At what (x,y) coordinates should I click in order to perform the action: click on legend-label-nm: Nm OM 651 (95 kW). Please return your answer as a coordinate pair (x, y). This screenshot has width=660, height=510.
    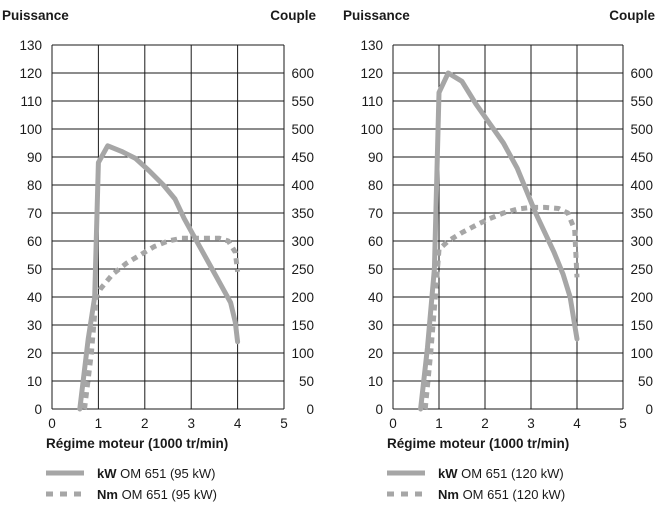
    Looking at the image, I should click on (157, 494).